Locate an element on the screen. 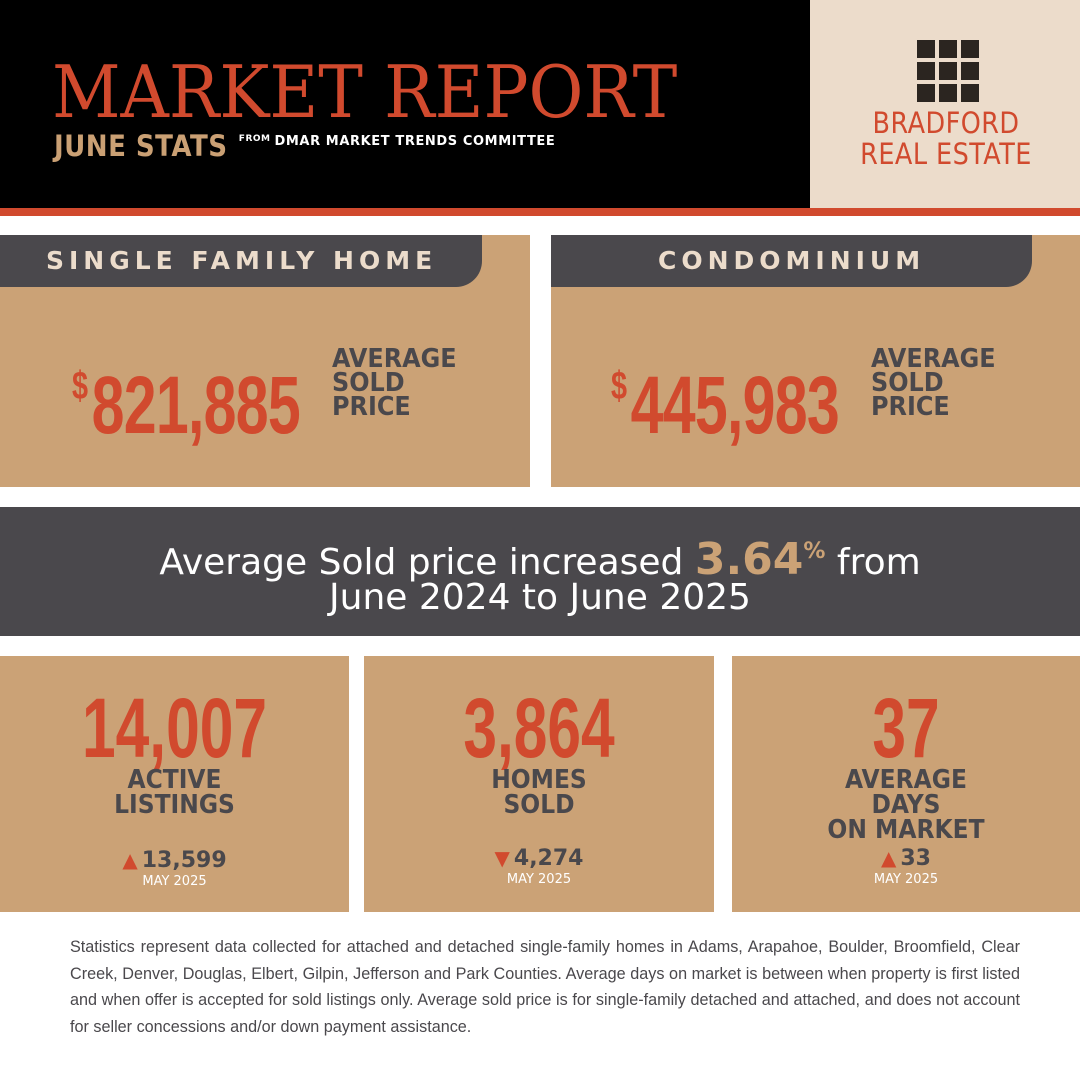  banner-text: from is located at coordinates (873, 562).